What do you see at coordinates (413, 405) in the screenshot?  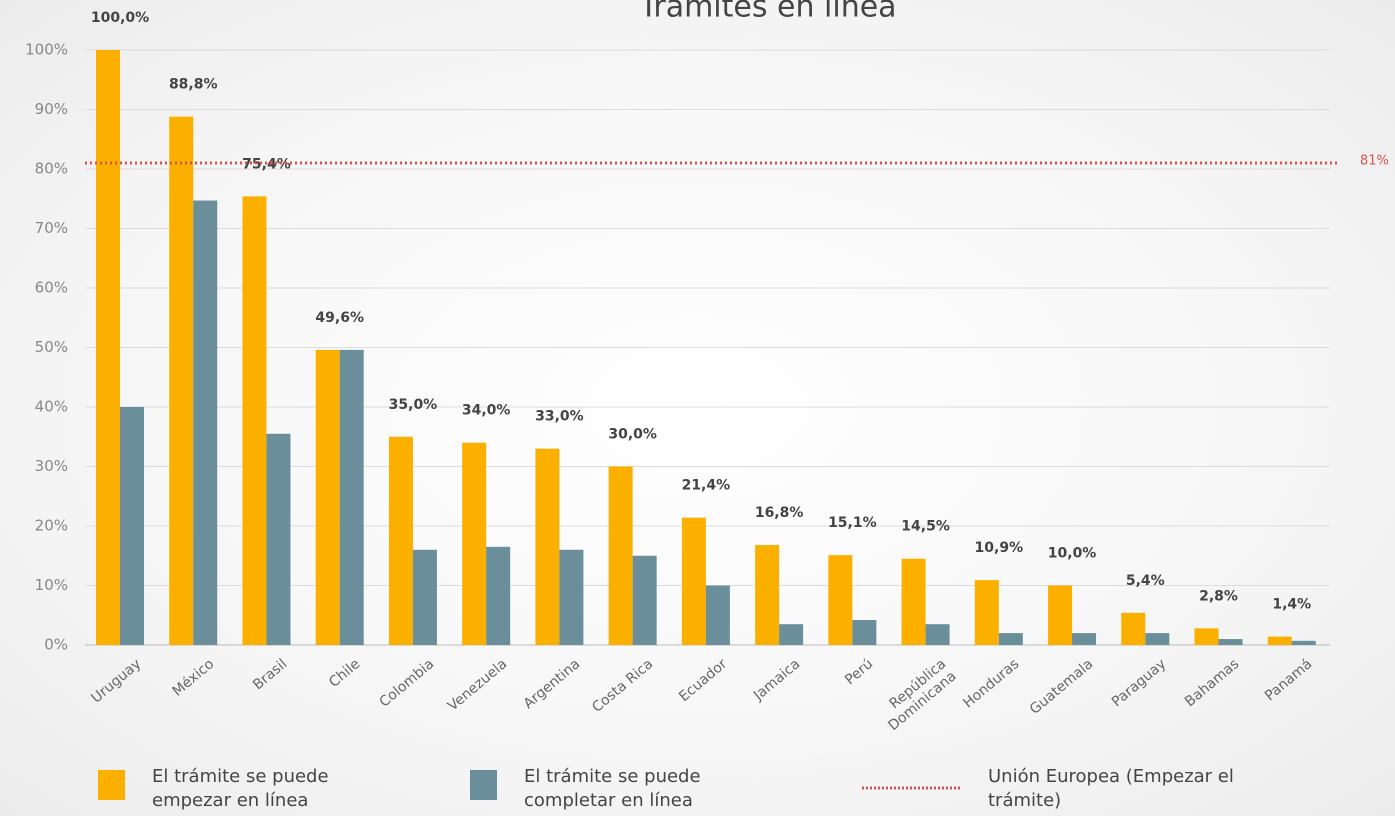 I see `data-label: 35,0%` at bounding box center [413, 405].